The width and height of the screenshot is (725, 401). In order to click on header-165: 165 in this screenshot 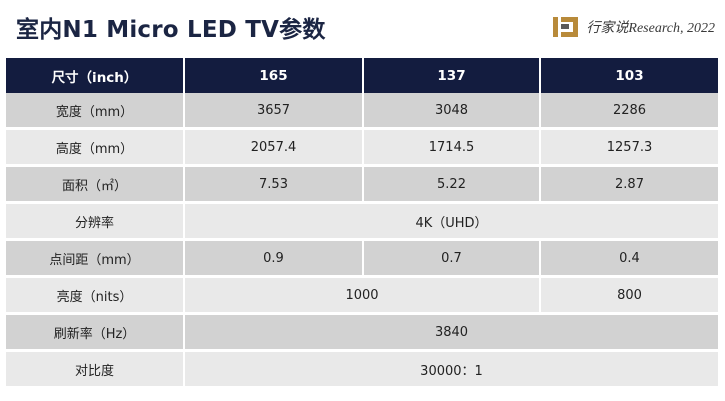, I will do `click(274, 75)`.